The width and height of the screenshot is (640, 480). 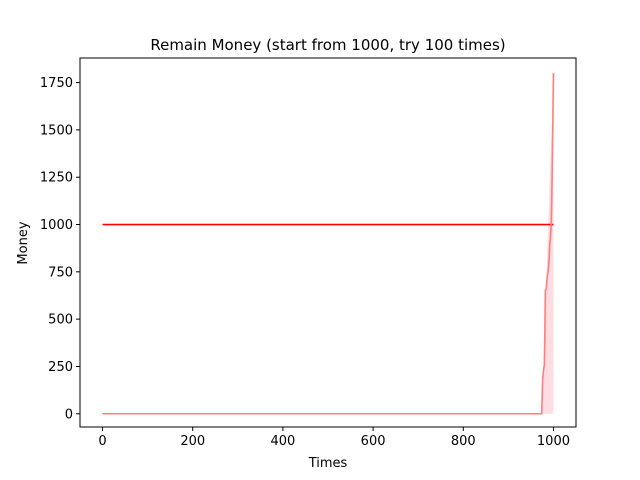 What do you see at coordinates (60, 367) in the screenshot?
I see `y-tick-label: 250` at bounding box center [60, 367].